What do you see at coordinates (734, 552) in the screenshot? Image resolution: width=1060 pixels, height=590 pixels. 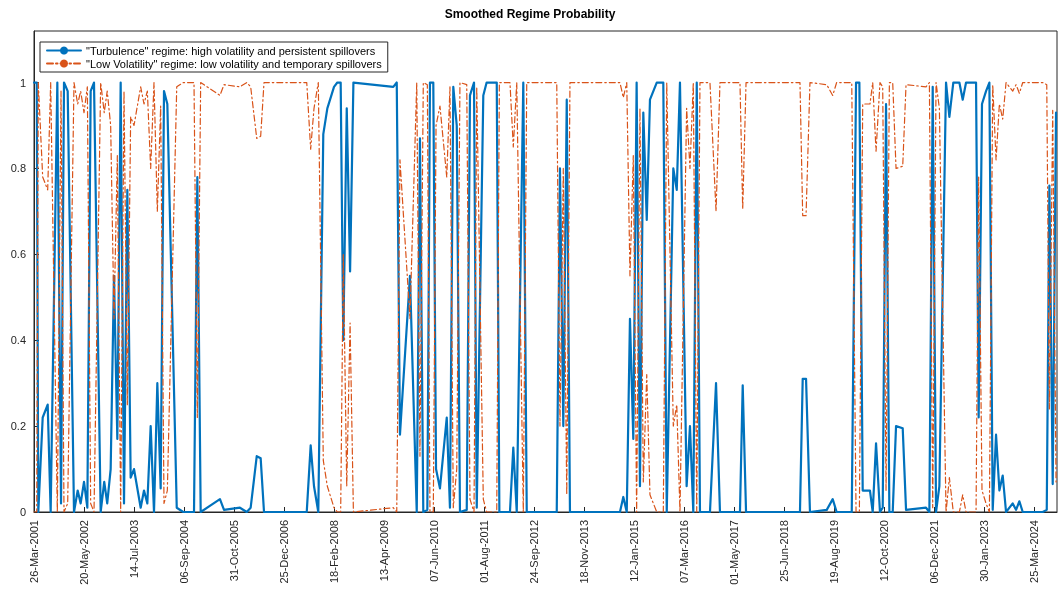 I see `x-tick-label: 01-May-2017` at bounding box center [734, 552].